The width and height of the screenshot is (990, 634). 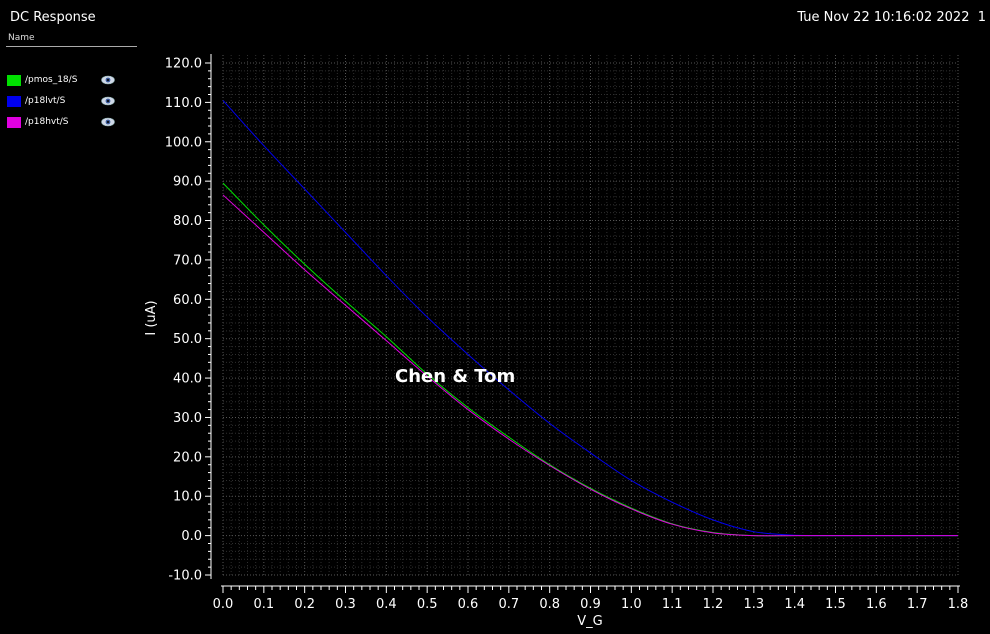 What do you see at coordinates (71, 46) in the screenshot?
I see `legend-divider` at bounding box center [71, 46].